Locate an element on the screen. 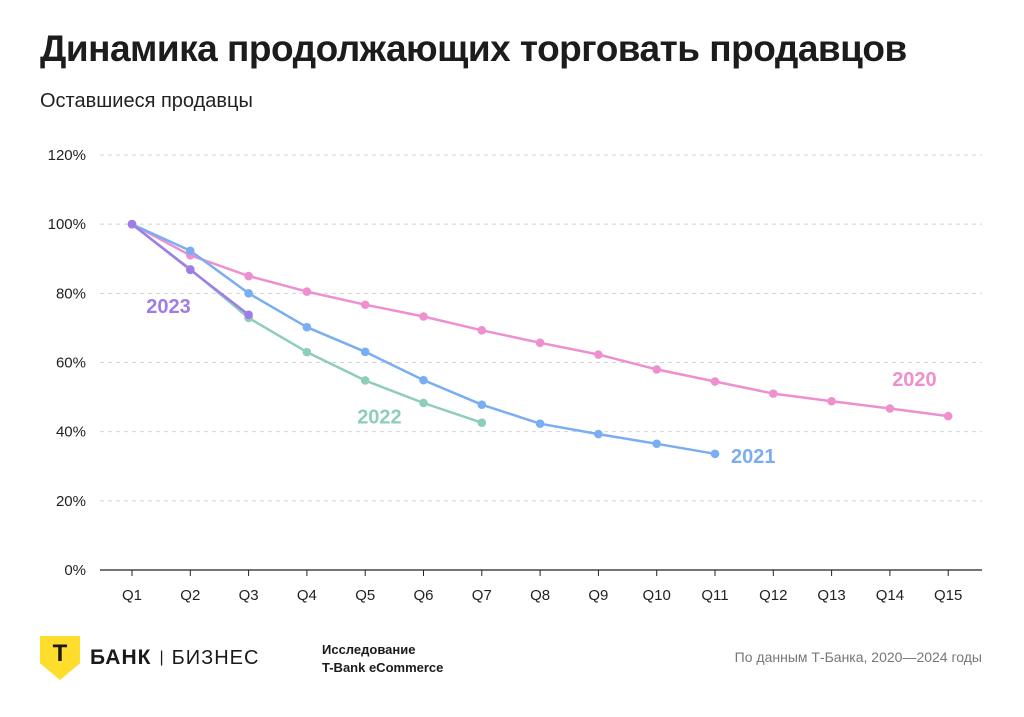 The width and height of the screenshot is (1024, 717). chart-subtitle: Оставшиеся продавцы is located at coordinates (146, 101).